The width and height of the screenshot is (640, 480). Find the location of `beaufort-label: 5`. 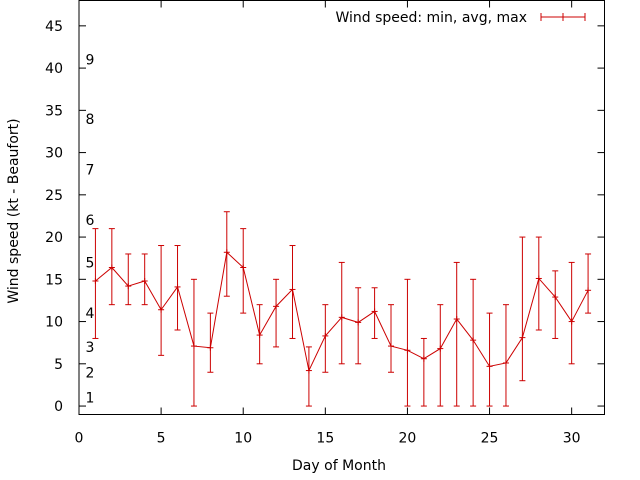

beaufort-label: 5 is located at coordinates (90, 263).